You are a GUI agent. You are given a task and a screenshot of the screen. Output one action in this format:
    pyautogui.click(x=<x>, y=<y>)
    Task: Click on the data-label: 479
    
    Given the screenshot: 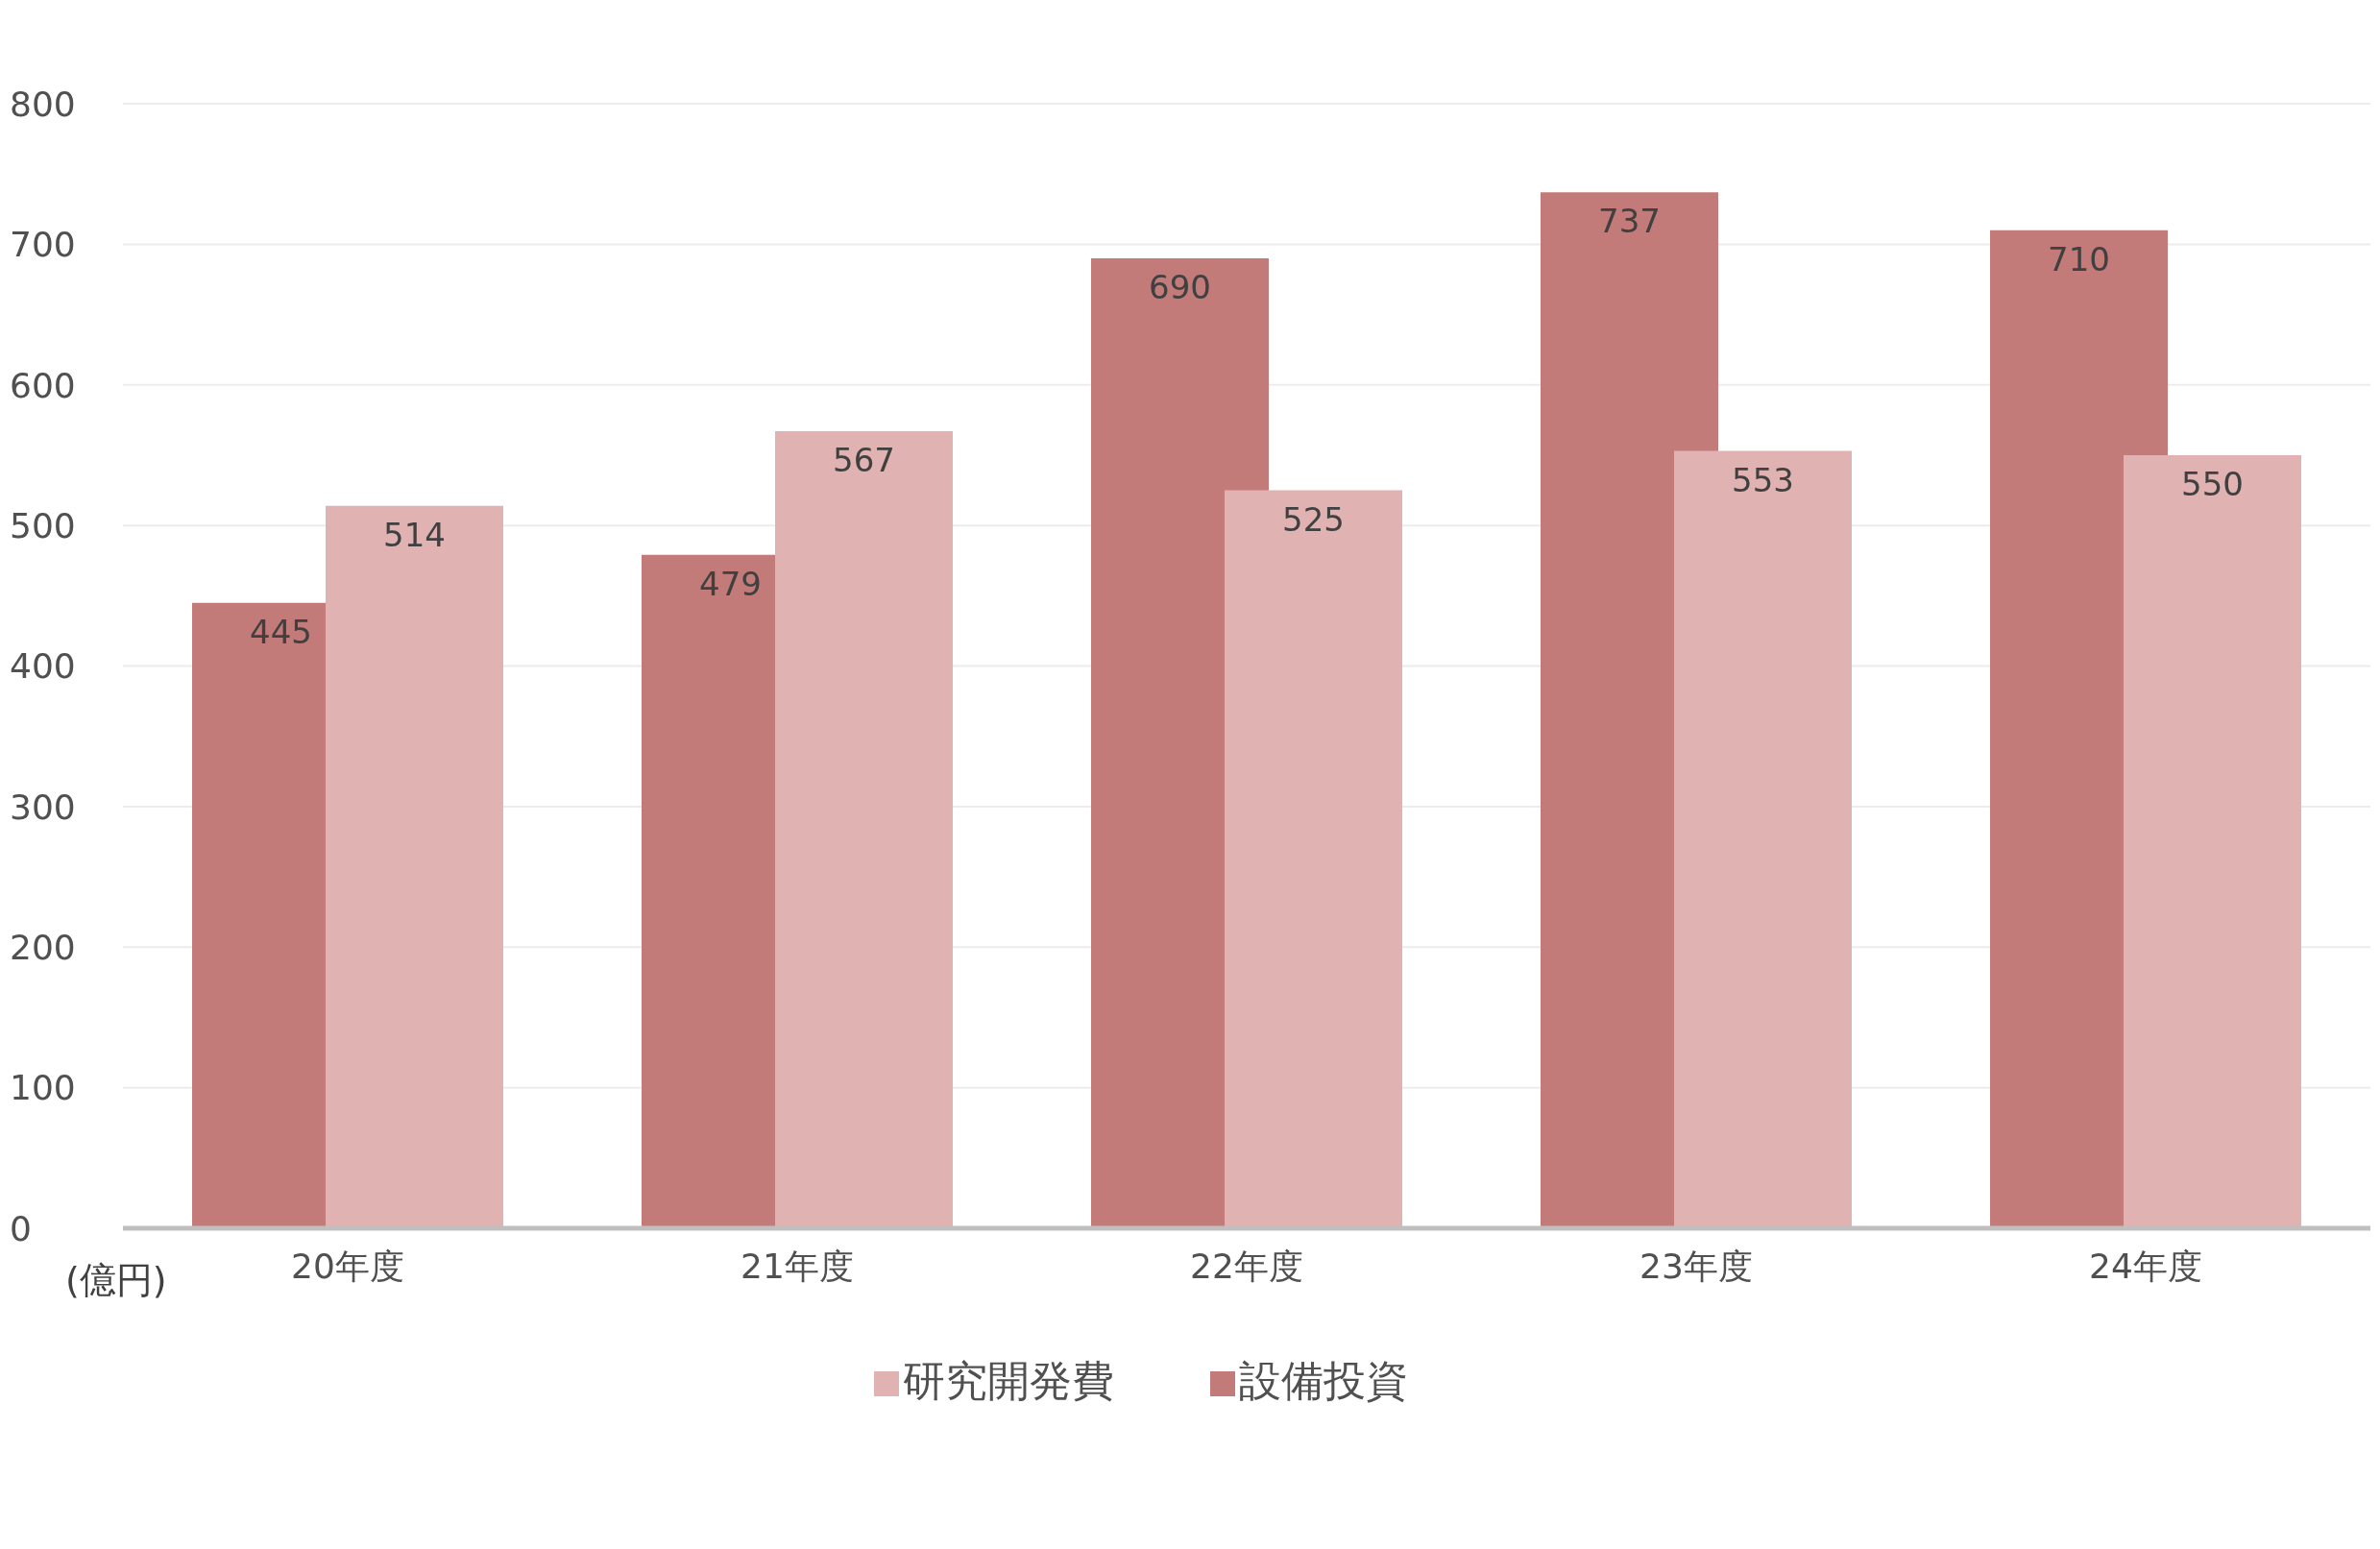 What is the action you would take?
    pyautogui.click(x=731, y=584)
    